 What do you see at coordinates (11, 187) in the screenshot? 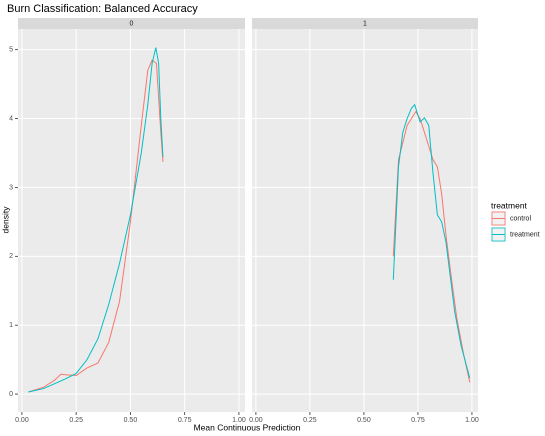
I see `y-tick-label: 3` at bounding box center [11, 187].